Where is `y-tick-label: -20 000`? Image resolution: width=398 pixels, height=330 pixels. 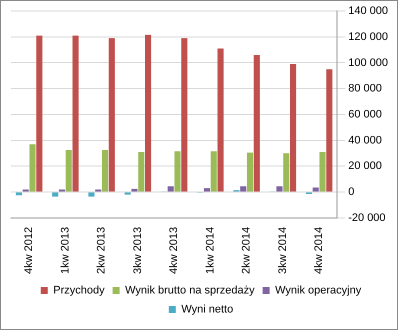
y-tick-label: -20 000 is located at coordinates (367, 218).